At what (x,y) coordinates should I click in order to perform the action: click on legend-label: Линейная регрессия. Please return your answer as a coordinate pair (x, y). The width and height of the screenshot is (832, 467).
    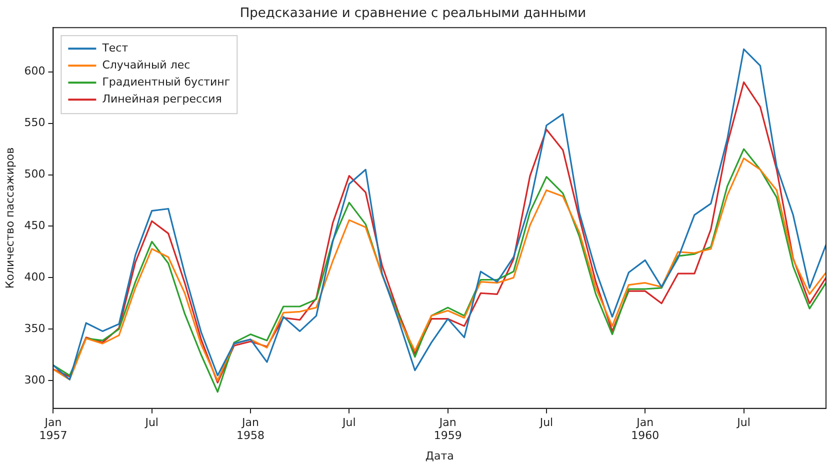
    Looking at the image, I should click on (162, 99).